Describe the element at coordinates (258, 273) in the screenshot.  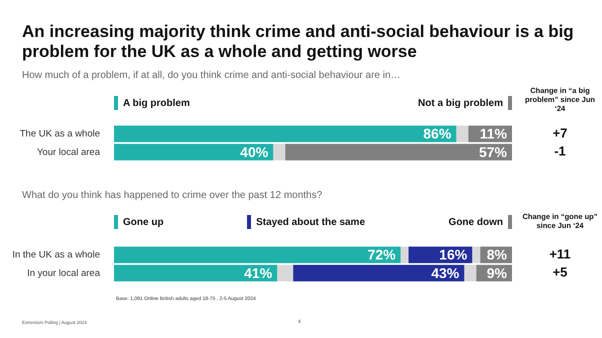
I see `data-label: 41%` at that location.